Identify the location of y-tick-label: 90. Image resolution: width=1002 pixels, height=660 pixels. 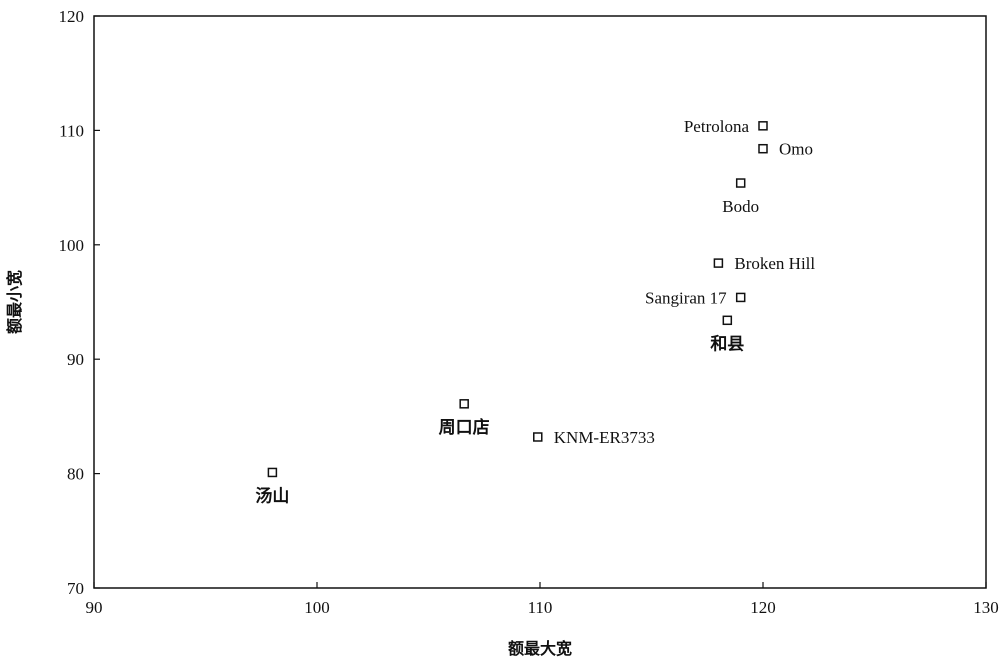
(75, 359).